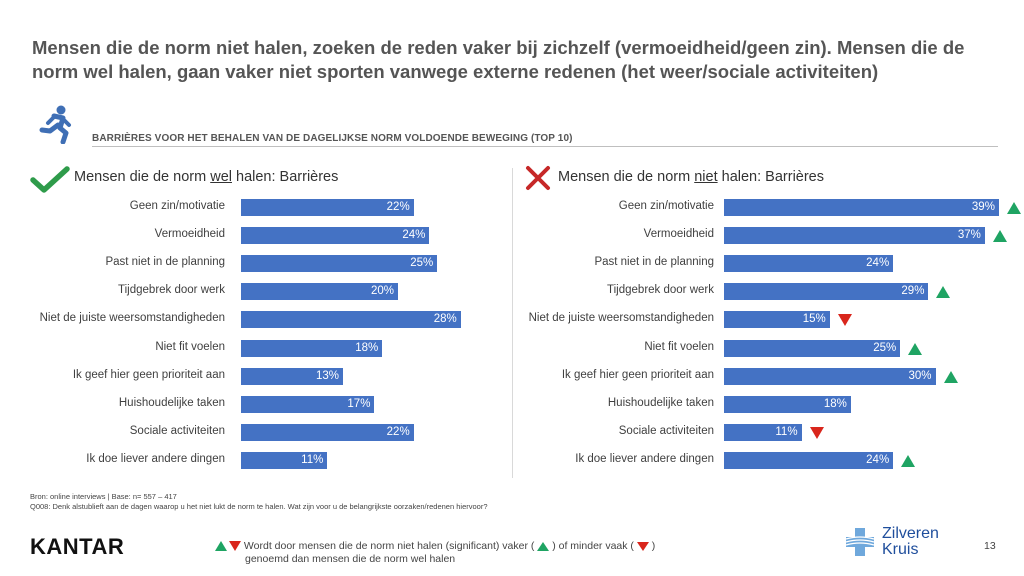 This screenshot has height=576, width=1024. I want to click on legend-up-down-icon, so click(228, 546).